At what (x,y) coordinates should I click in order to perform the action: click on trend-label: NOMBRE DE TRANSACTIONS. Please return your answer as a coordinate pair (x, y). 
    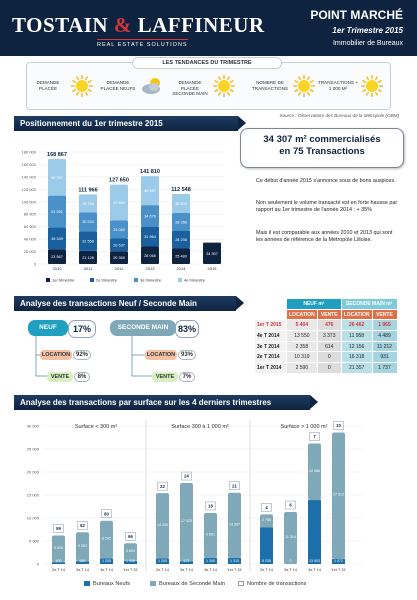
    Looking at the image, I should click on (270, 85).